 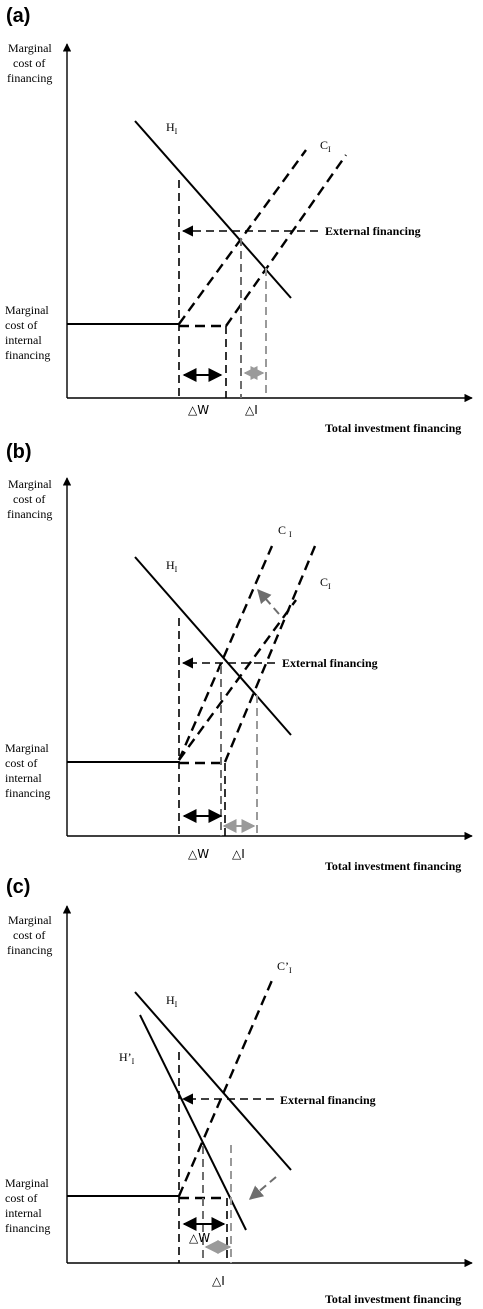 I want to click on panel-b-x-axis-label: Total investment financing, so click(x=393, y=866).